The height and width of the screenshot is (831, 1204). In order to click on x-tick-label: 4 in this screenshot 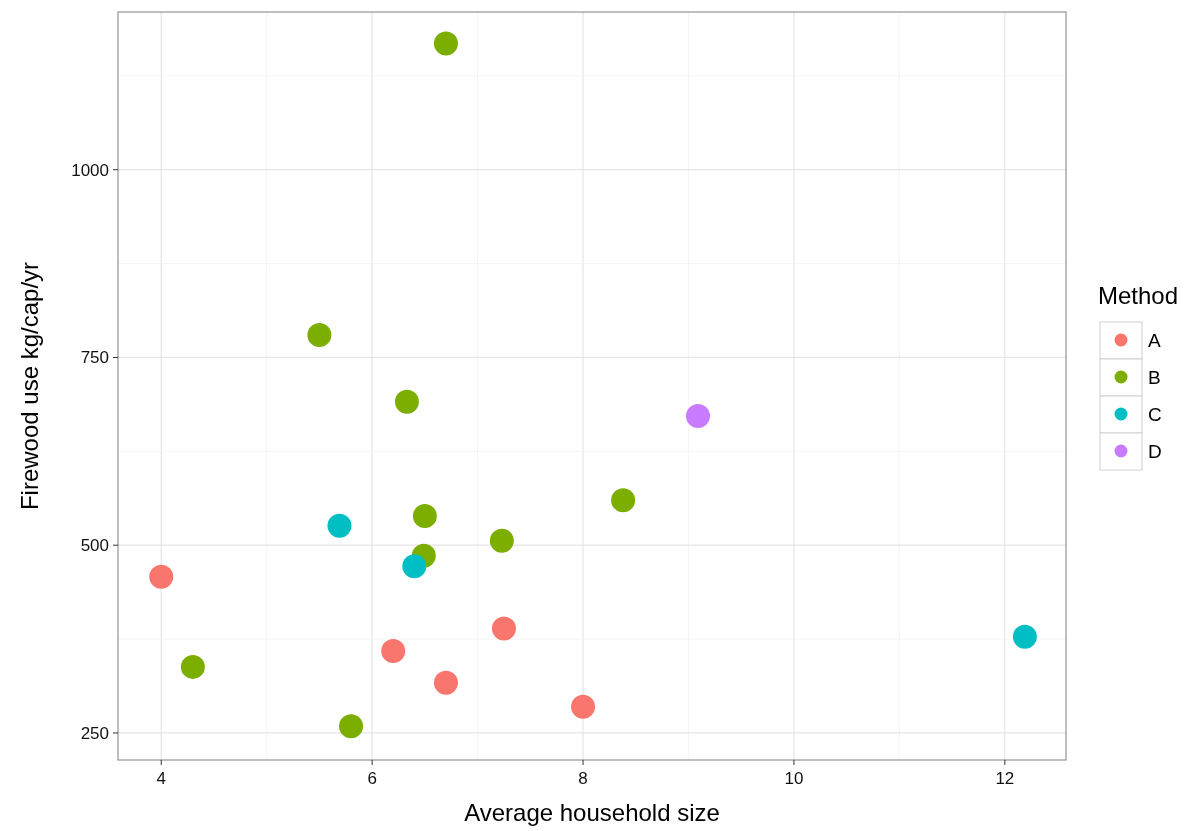, I will do `click(161, 778)`.